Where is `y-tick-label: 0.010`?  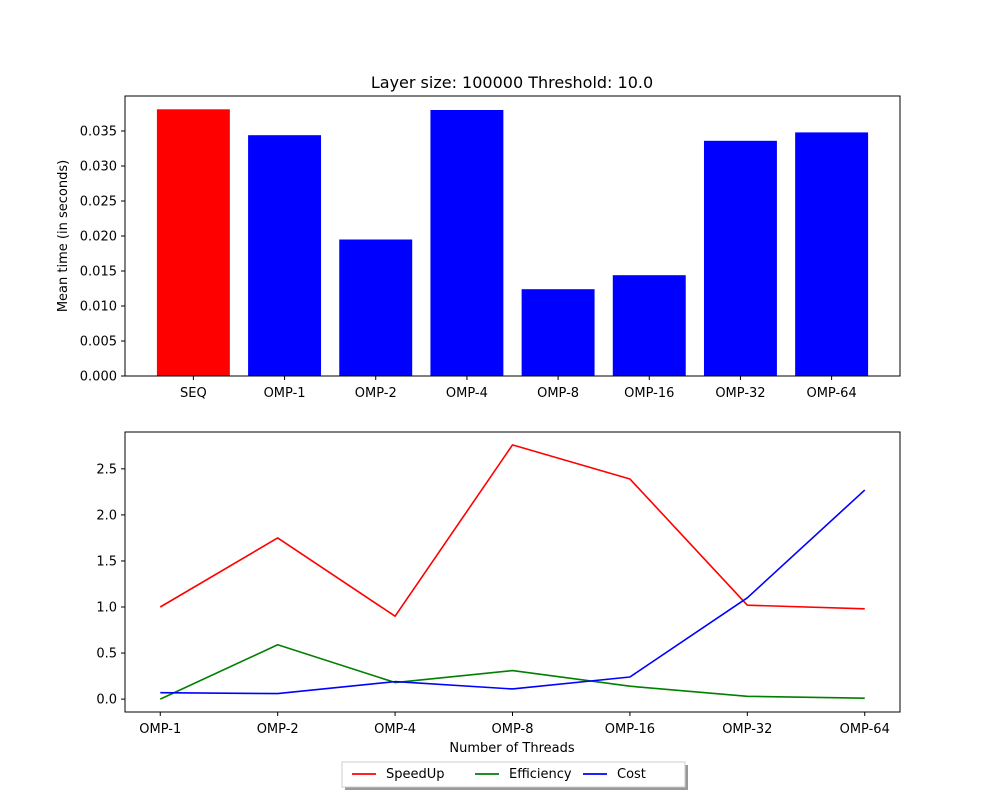 y-tick-label: 0.010 is located at coordinates (98, 307).